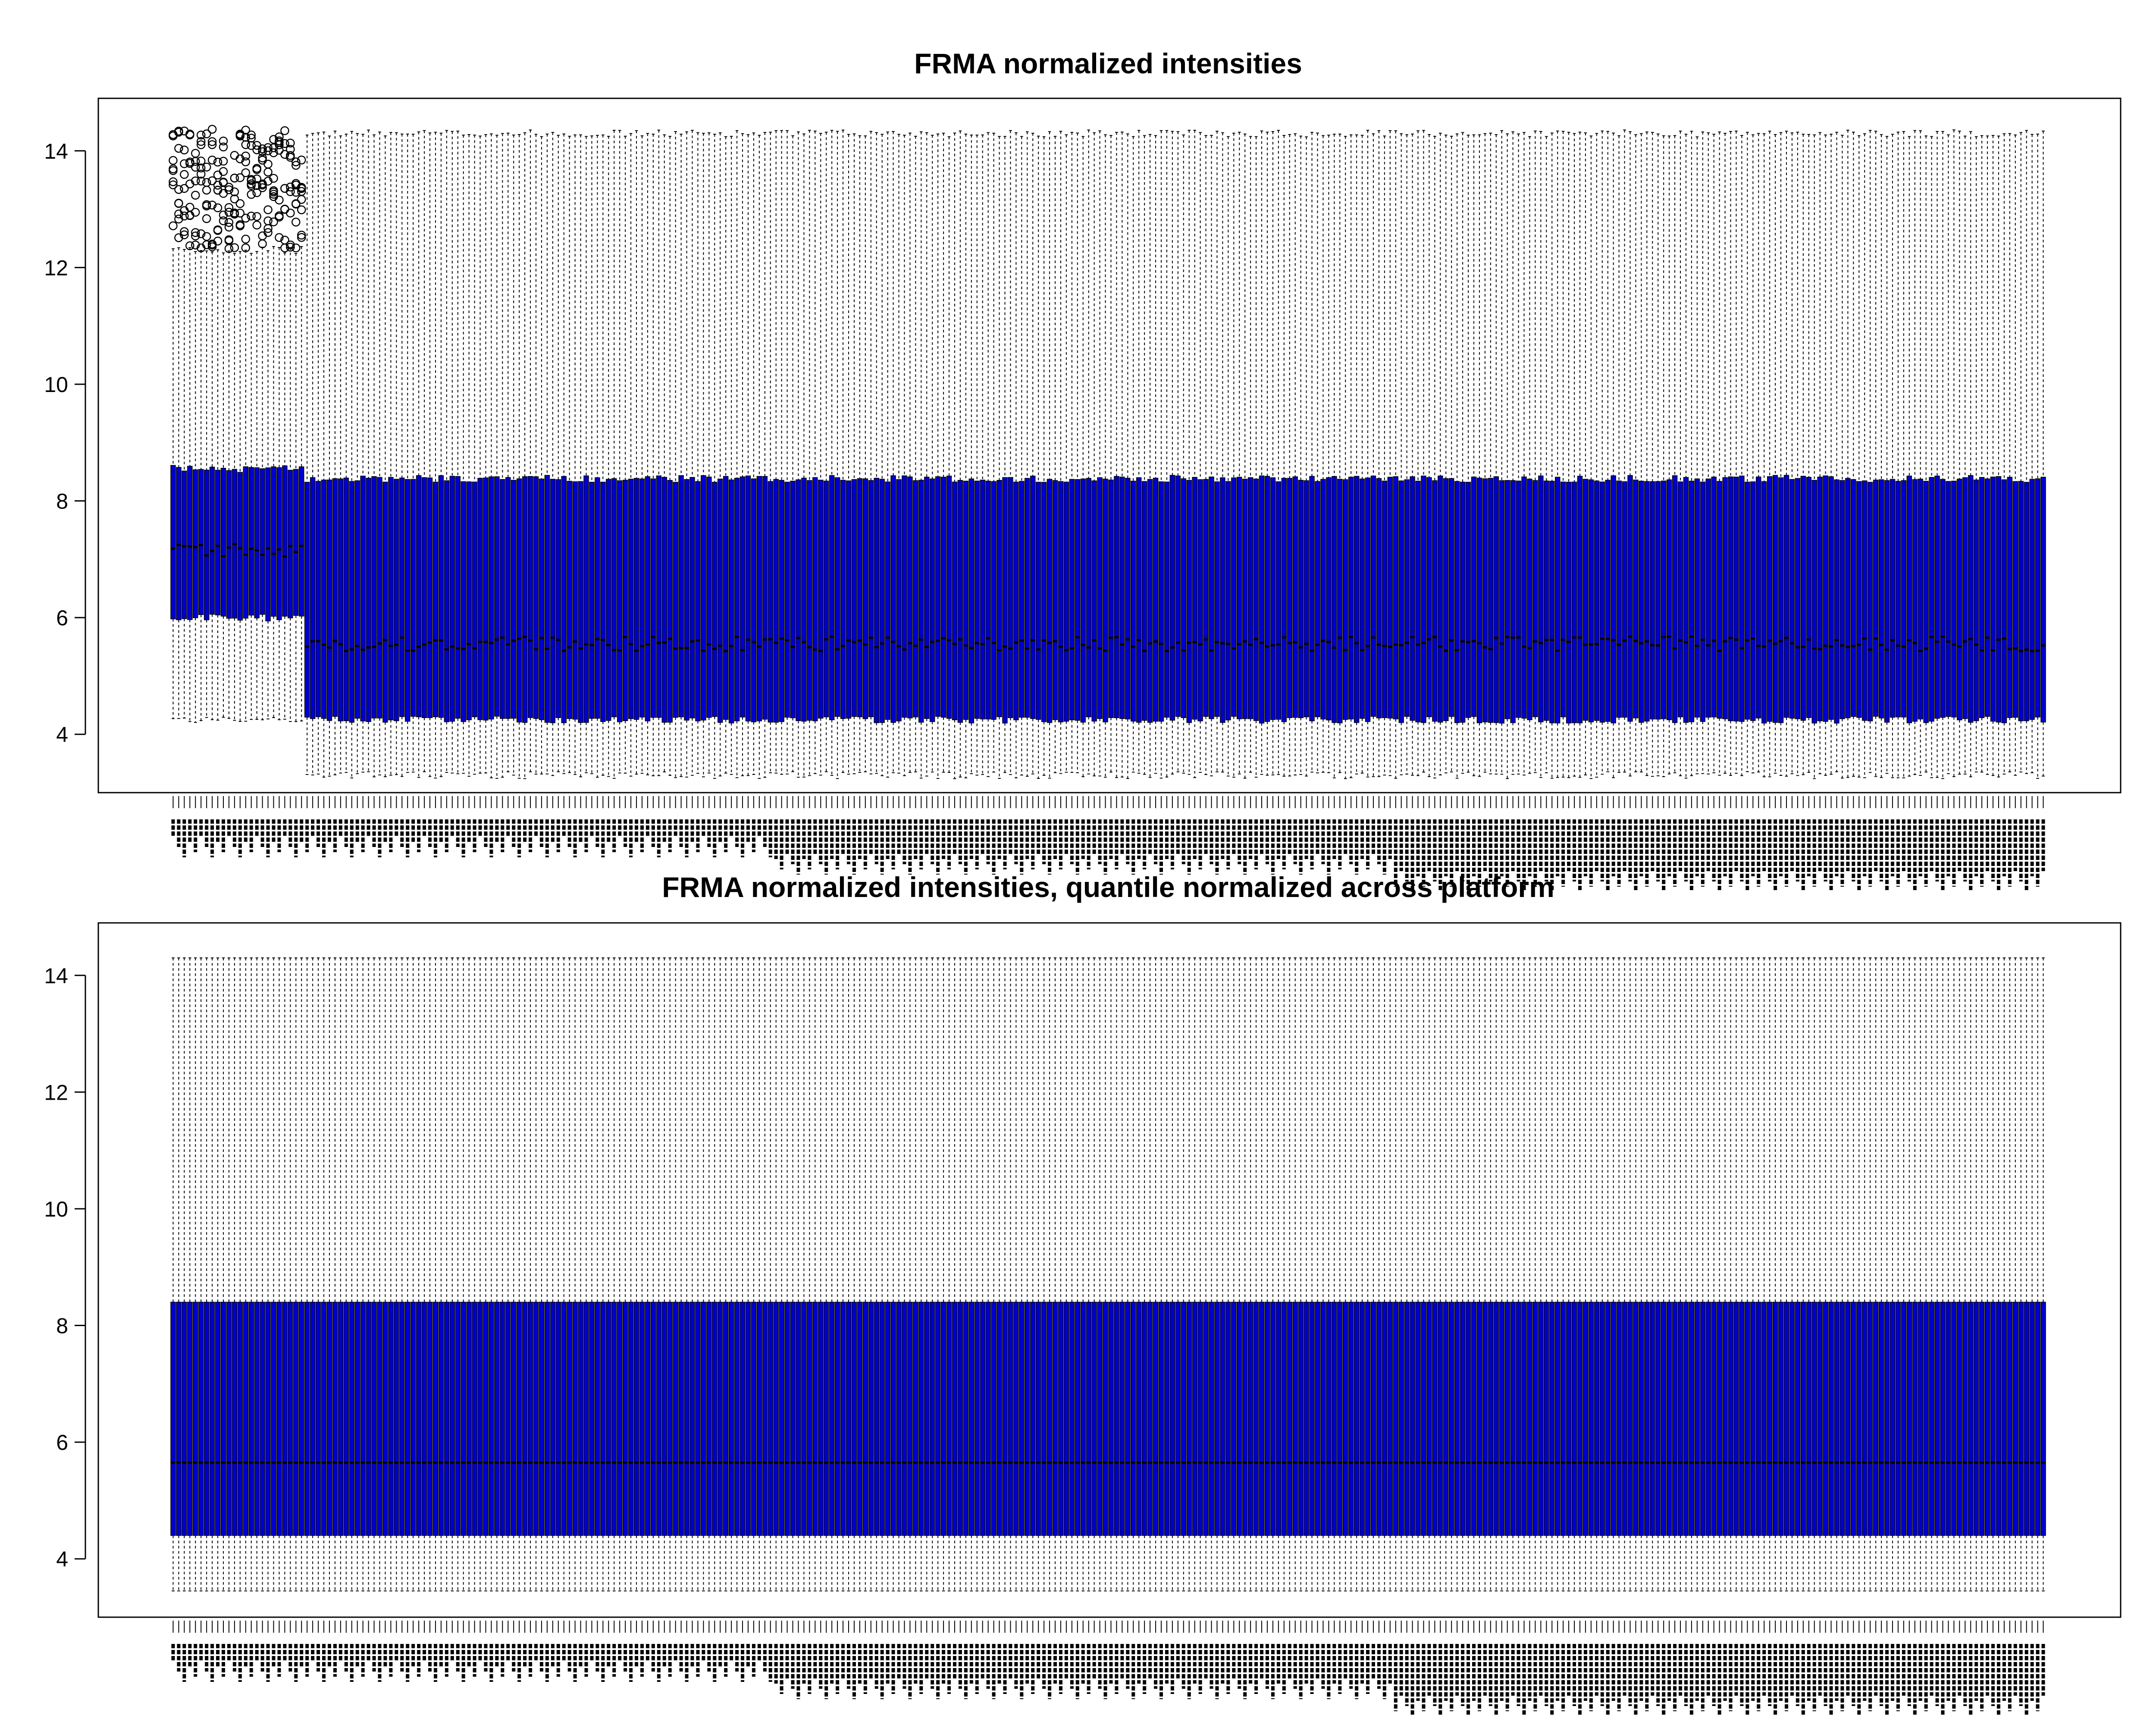 The height and width of the screenshot is (1725, 2156). Describe the element at coordinates (56, 976) in the screenshot. I see `y-tick-label: 14` at that location.